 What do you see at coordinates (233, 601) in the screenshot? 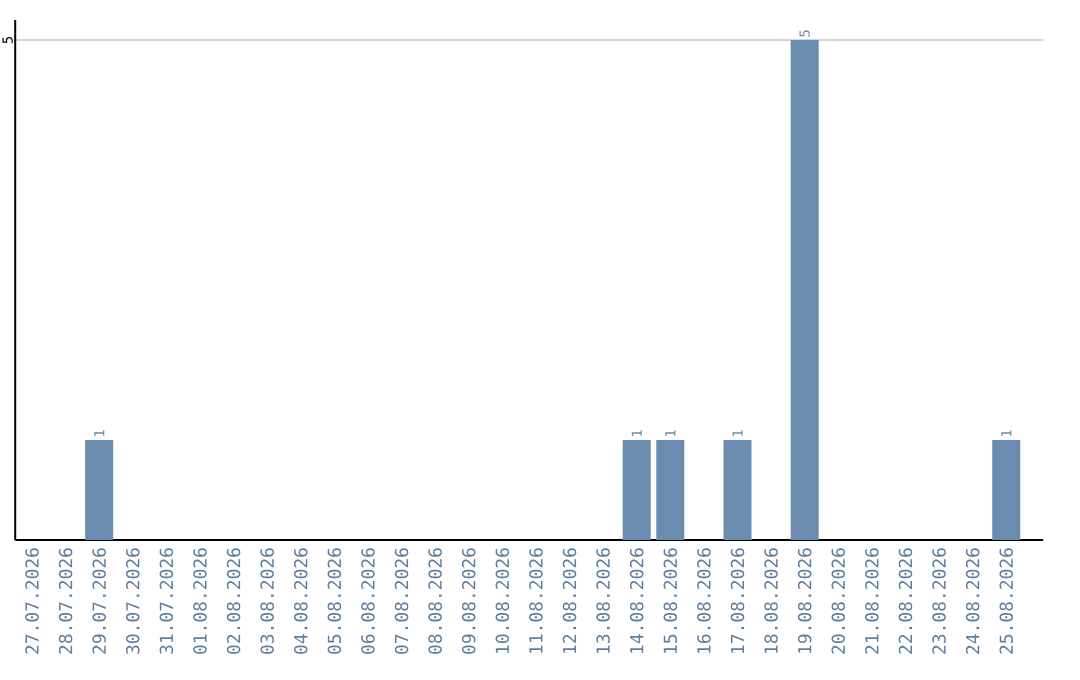
I see `x-tick-label: 02.08.2026` at bounding box center [233, 601].